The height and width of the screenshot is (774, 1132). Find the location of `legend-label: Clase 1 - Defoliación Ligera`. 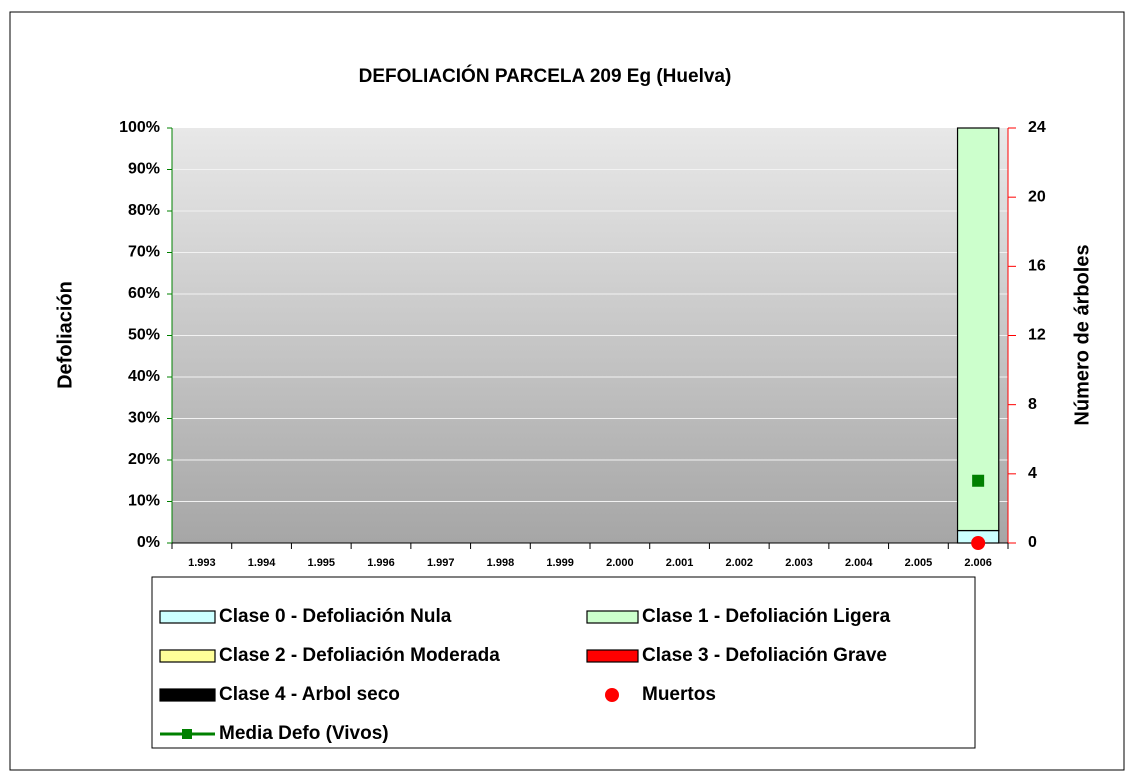

legend-label: Clase 1 - Defoliación Ligera is located at coordinates (766, 616).